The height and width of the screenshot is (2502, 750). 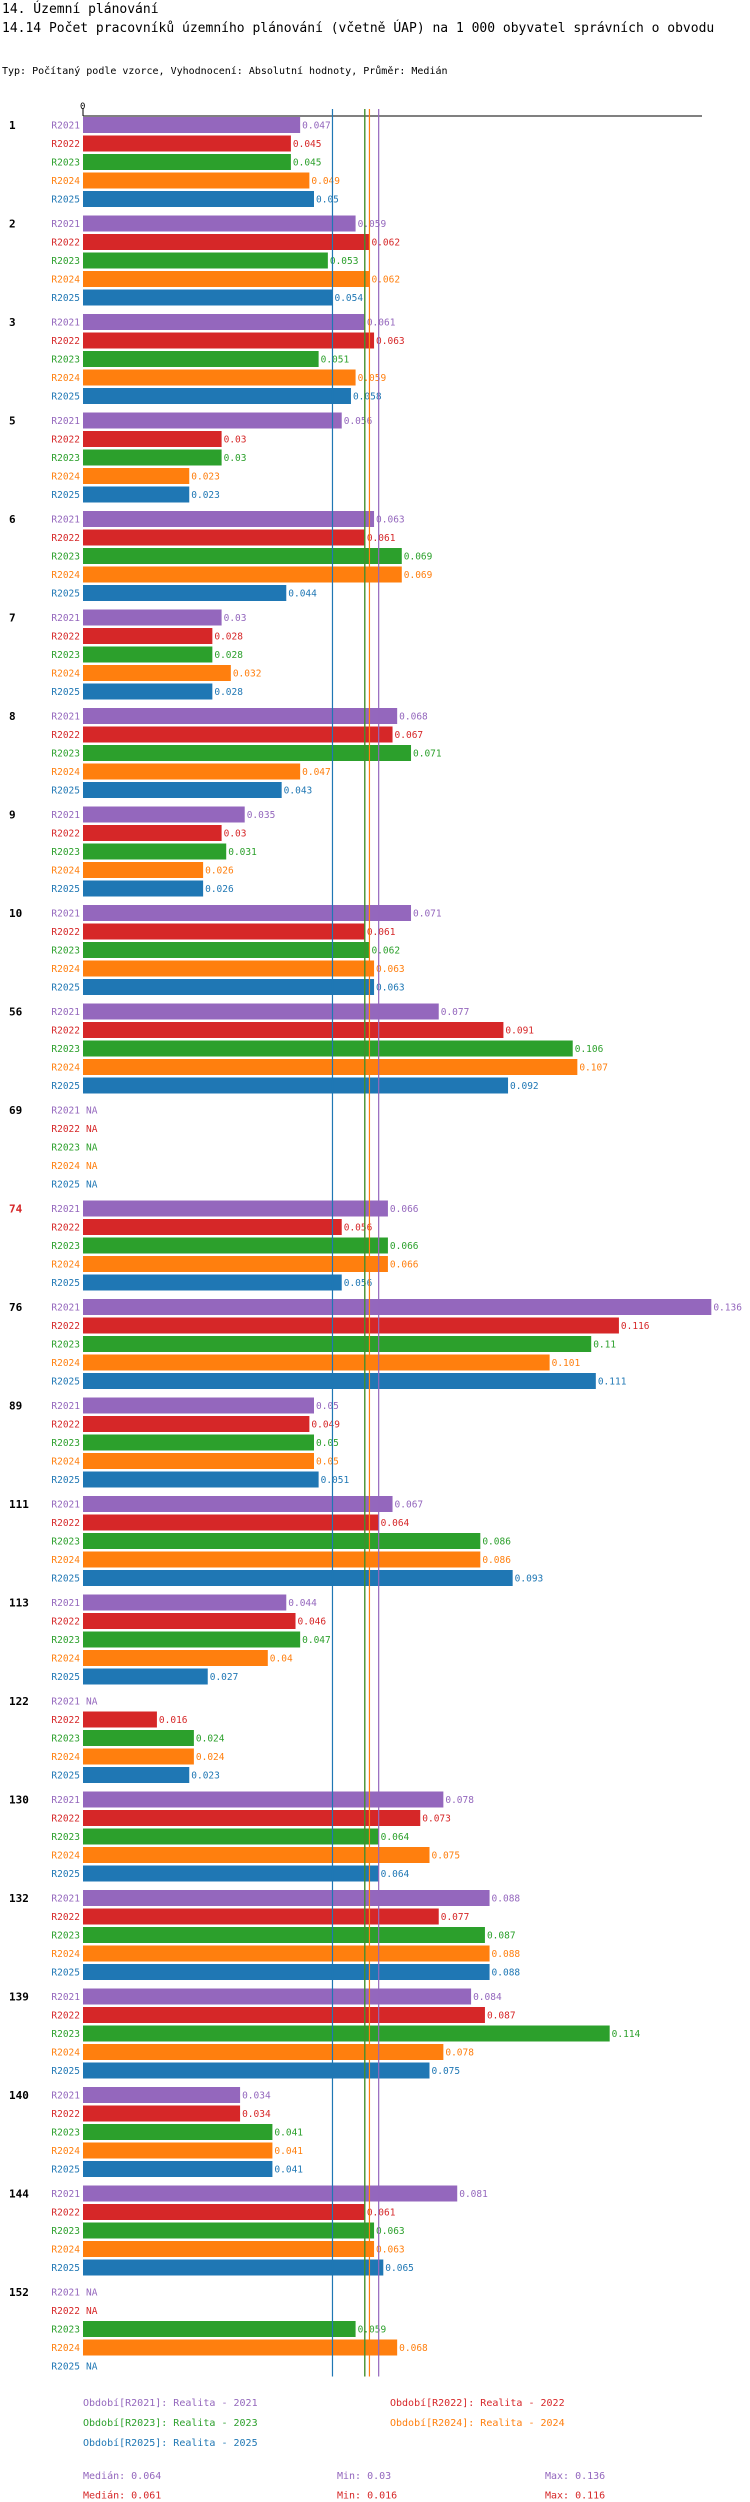 I want to click on bar-6-R2025, so click(x=185, y=593).